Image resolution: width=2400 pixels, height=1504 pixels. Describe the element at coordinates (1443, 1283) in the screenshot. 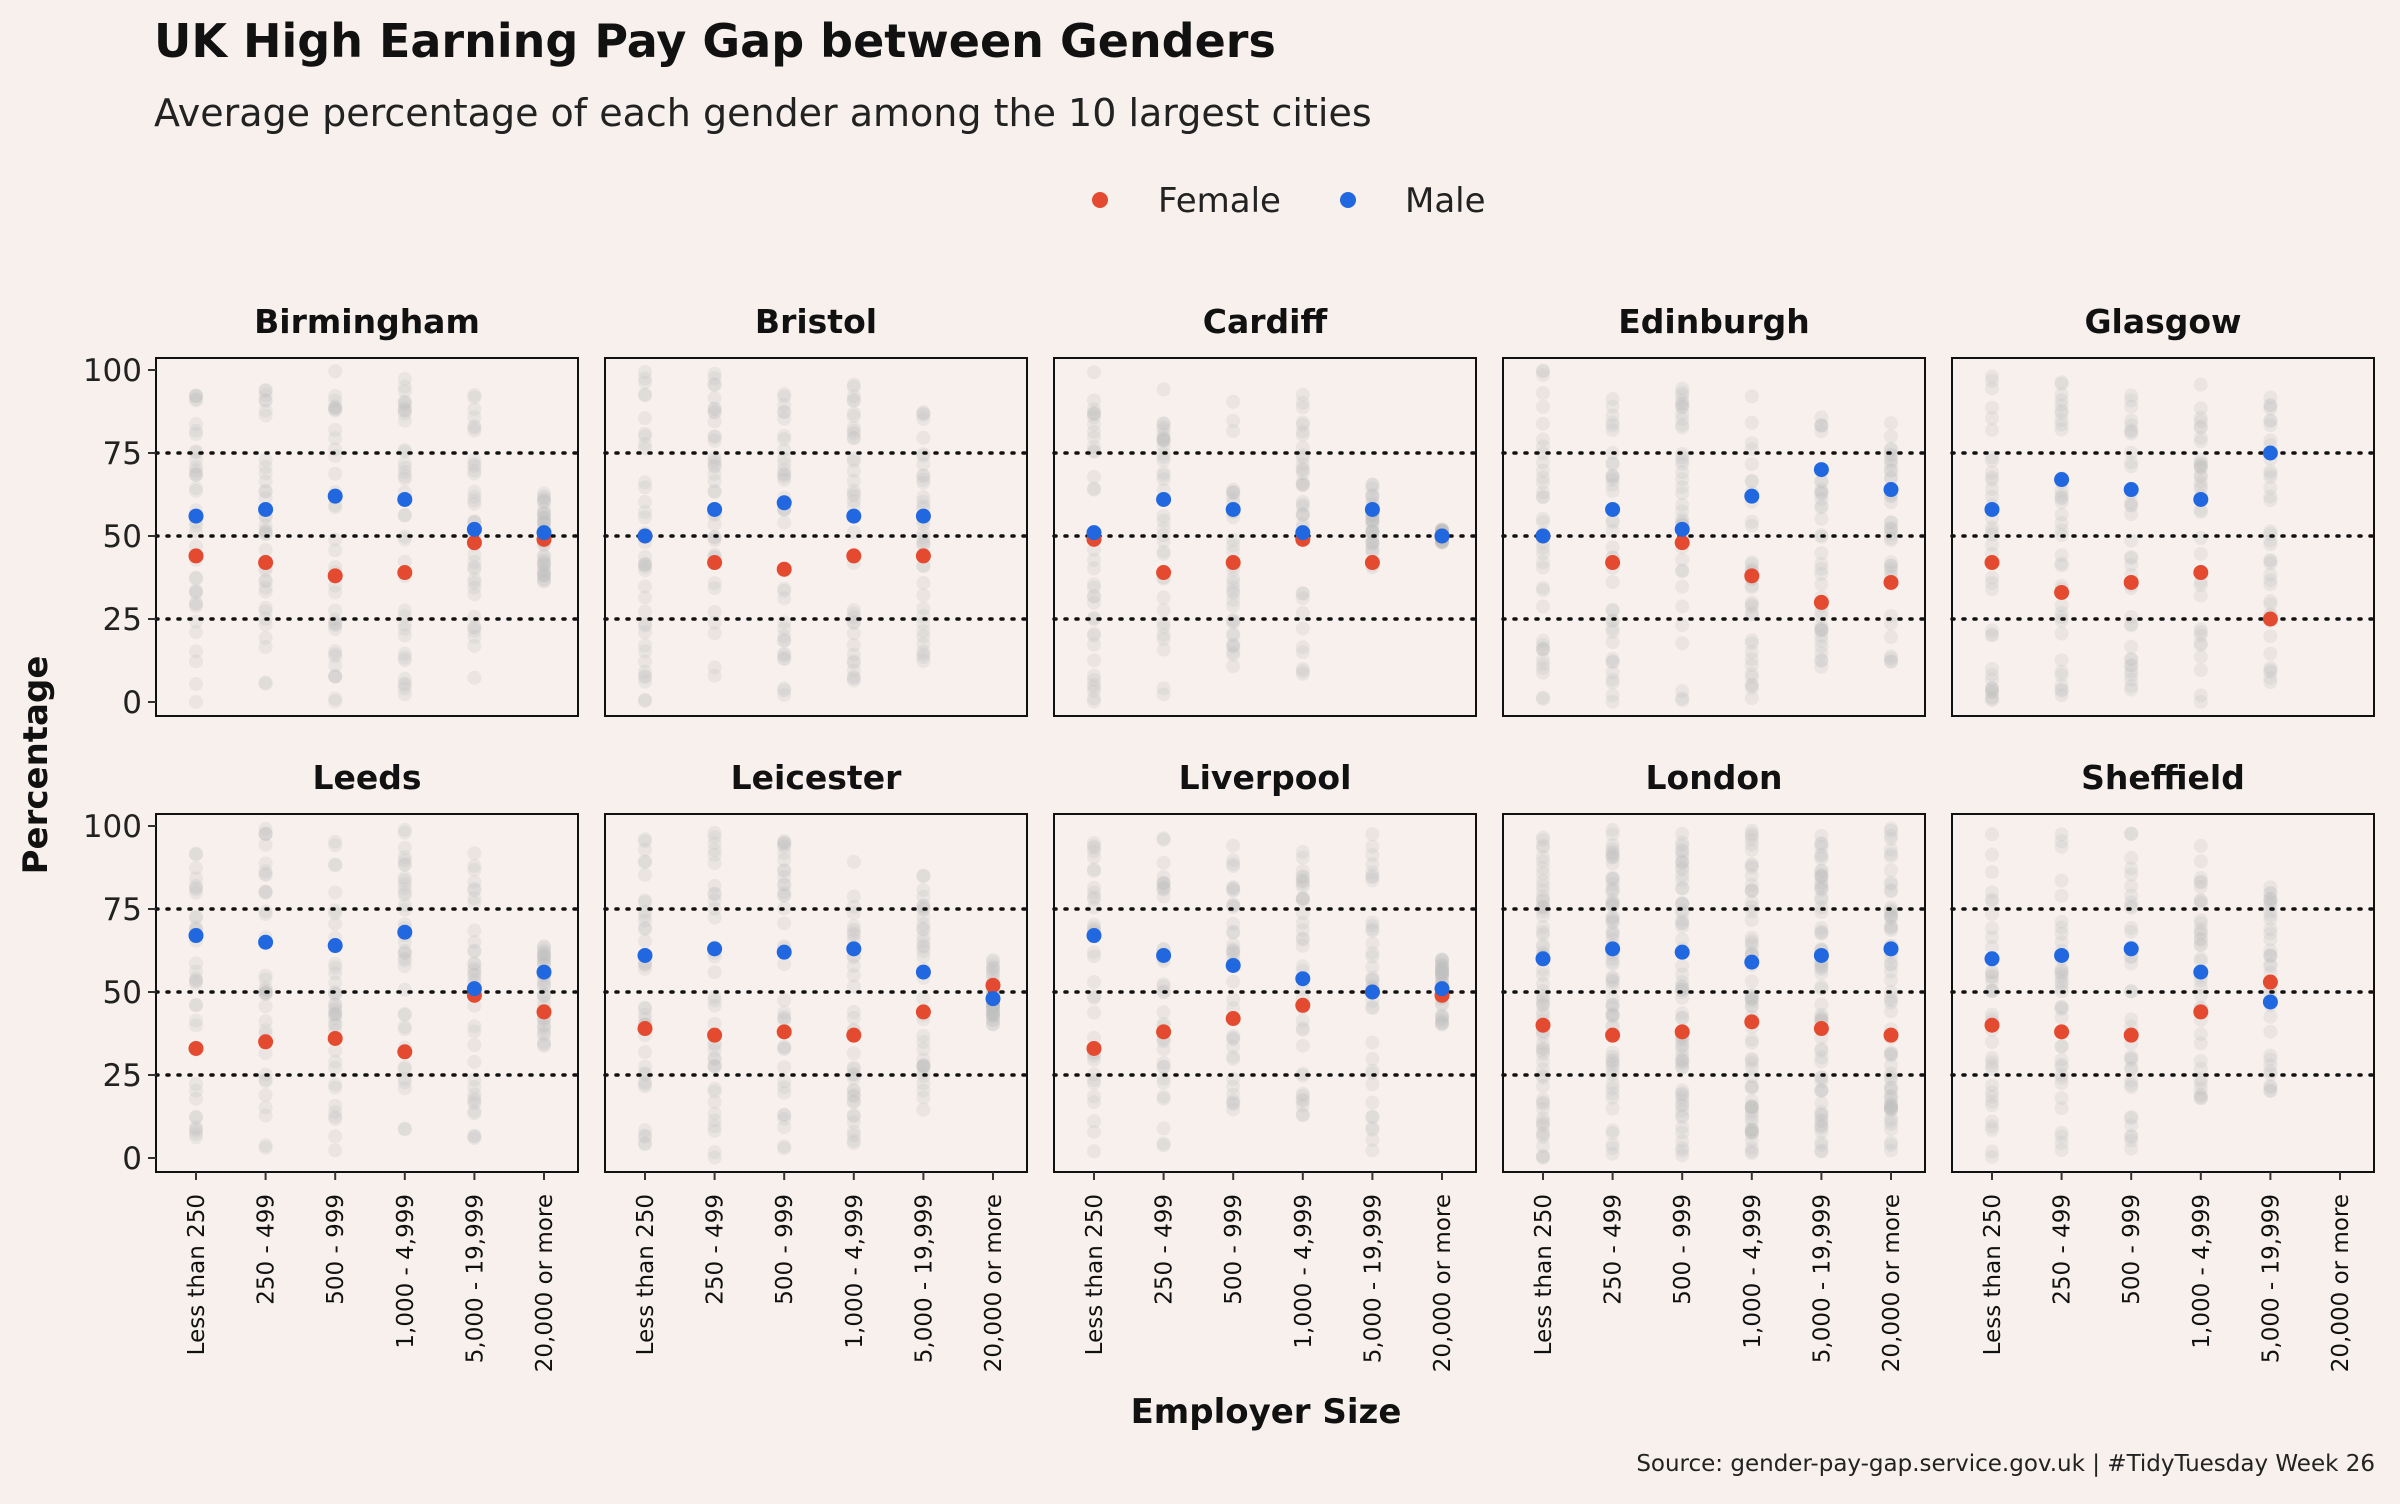

I see `x-tick-label: 20,000 or more` at that location.